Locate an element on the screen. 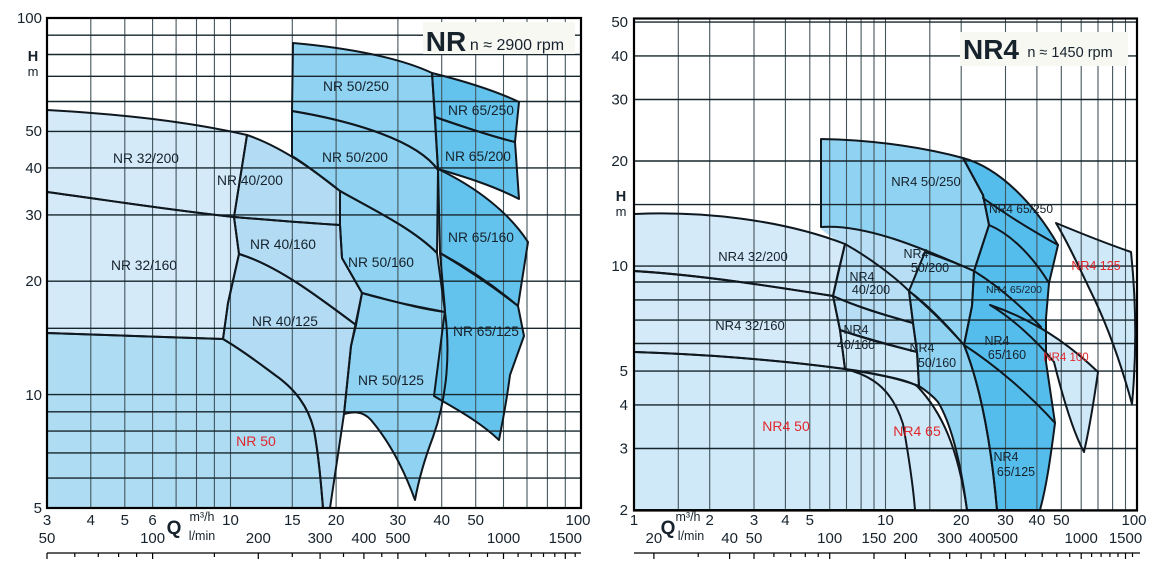  svg-text: NR 32/160 is located at coordinates (144, 265).